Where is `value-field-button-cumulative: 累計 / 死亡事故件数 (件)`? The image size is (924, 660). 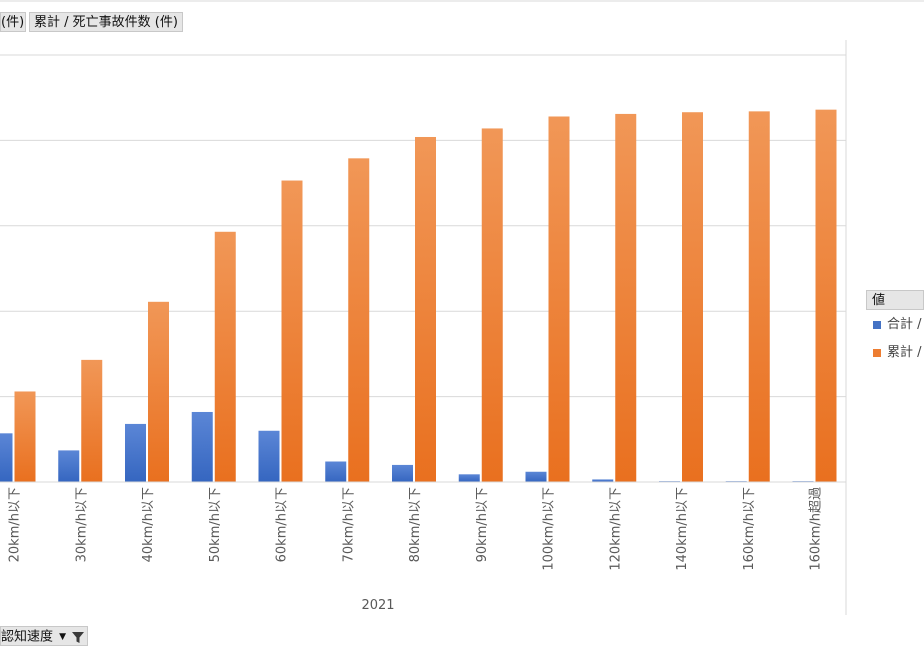 value-field-button-cumulative: 累計 / 死亡事故件数 (件) is located at coordinates (106, 22).